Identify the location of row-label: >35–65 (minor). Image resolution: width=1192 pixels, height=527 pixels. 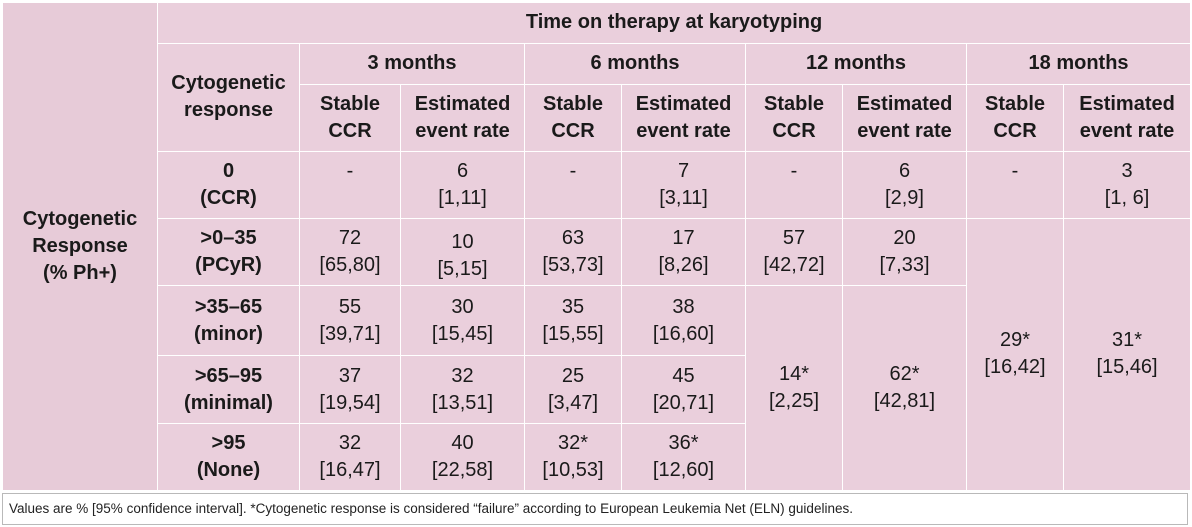
(228, 321).